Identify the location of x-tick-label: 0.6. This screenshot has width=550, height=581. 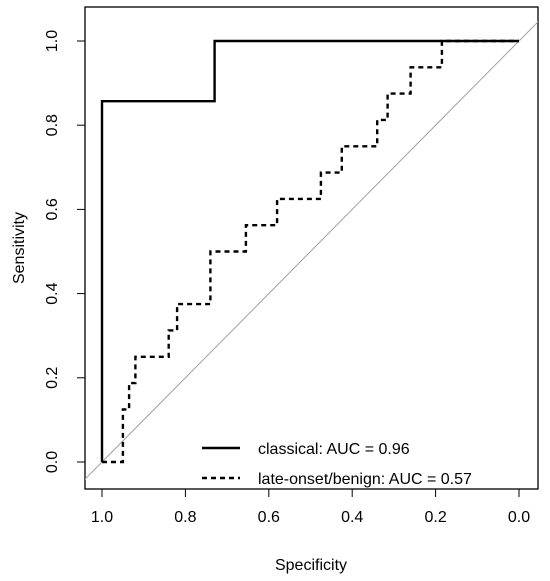
(269, 517).